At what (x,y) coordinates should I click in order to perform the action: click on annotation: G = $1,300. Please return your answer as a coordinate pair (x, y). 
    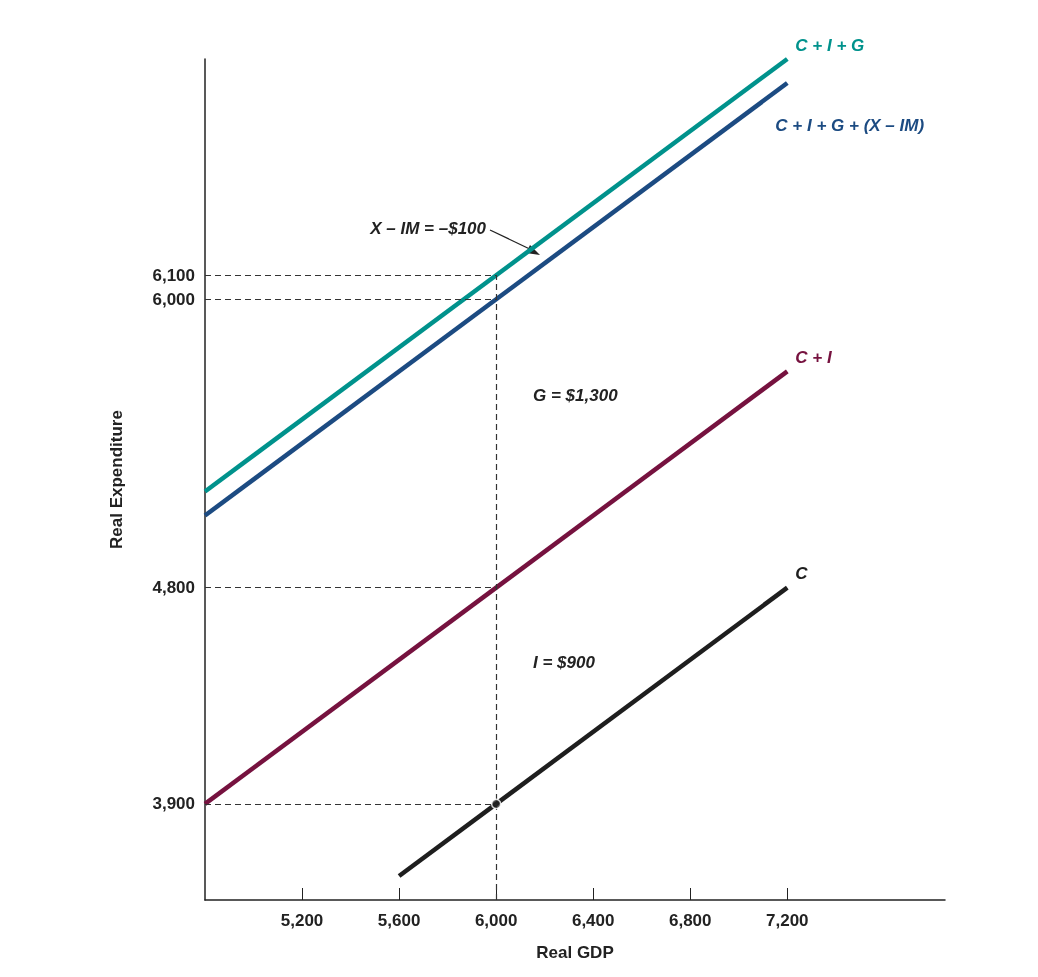
    Looking at the image, I should click on (576, 395).